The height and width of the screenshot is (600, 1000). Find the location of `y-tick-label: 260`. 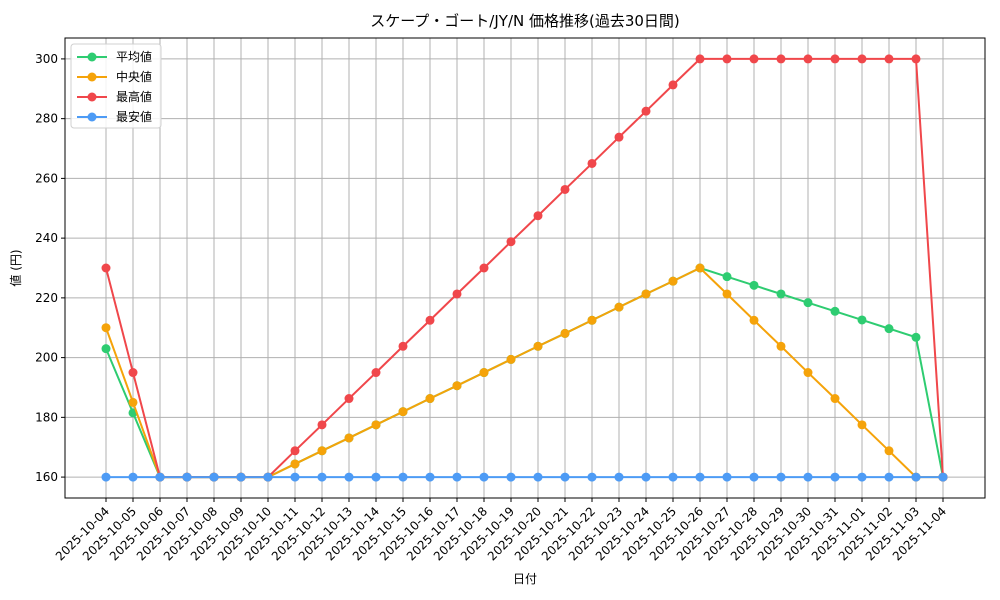

y-tick-label: 260 is located at coordinates (46, 178).